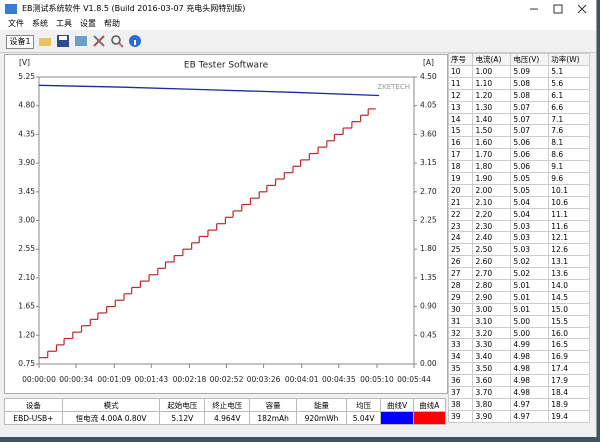 The image size is (600, 442). I want to click on table-cell: 15, so click(460, 131).